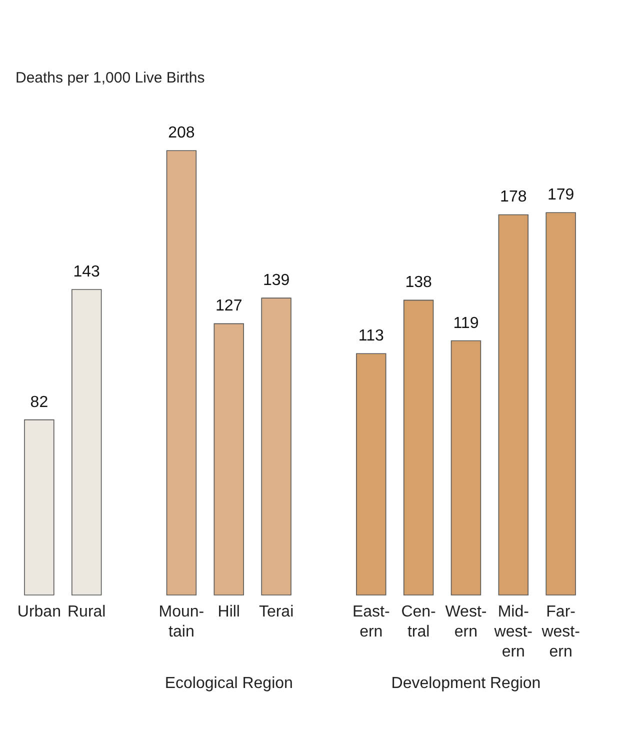  What do you see at coordinates (229, 612) in the screenshot?
I see `x-tick-label: Hill` at bounding box center [229, 612].